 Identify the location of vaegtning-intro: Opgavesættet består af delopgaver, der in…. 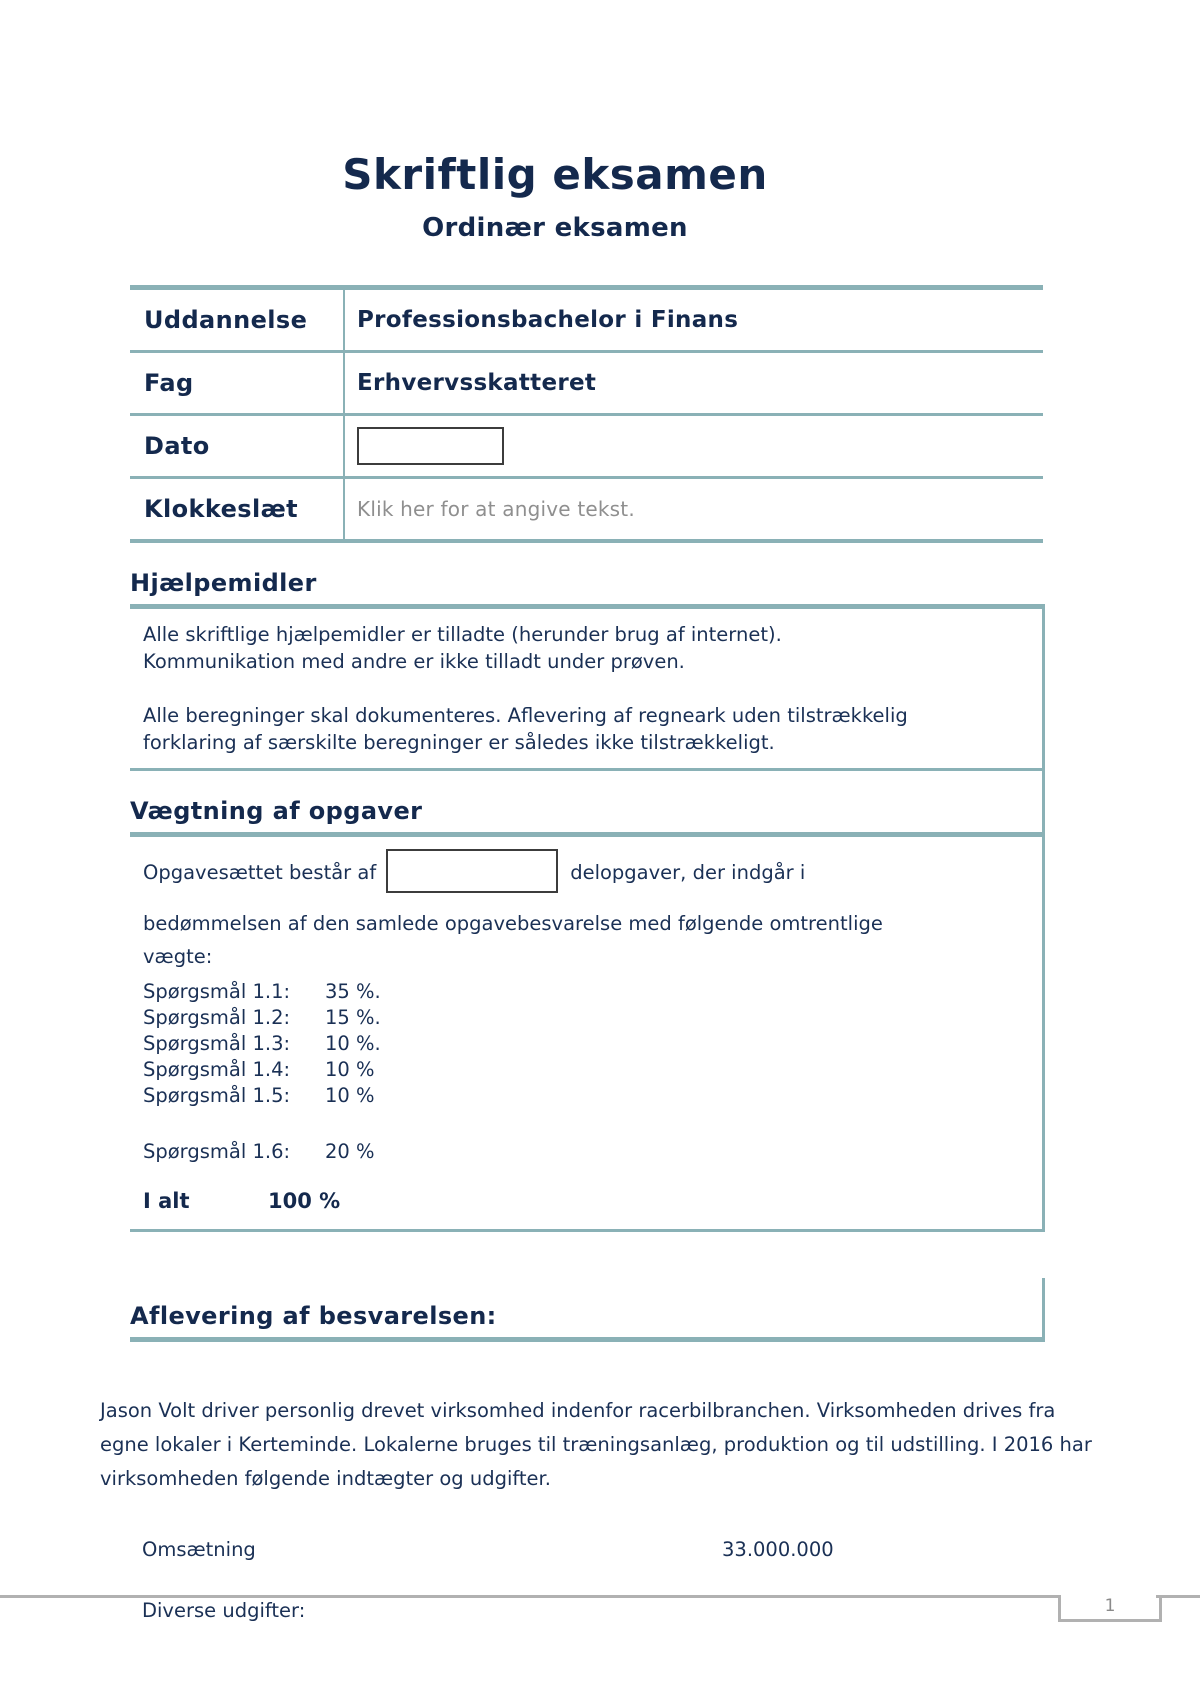
(587, 871).